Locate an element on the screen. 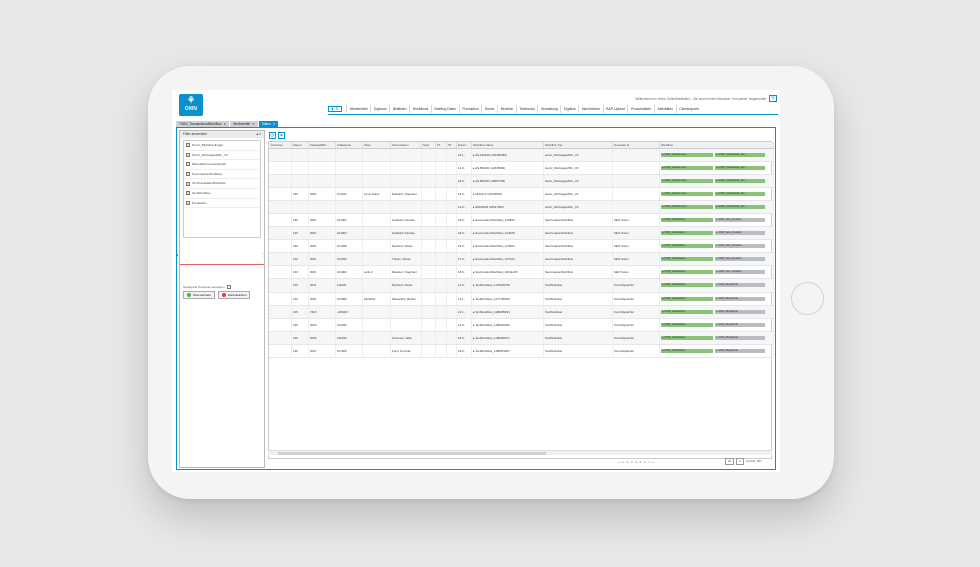  omn-logo: ⚘ OMN is located at coordinates (191, 105).